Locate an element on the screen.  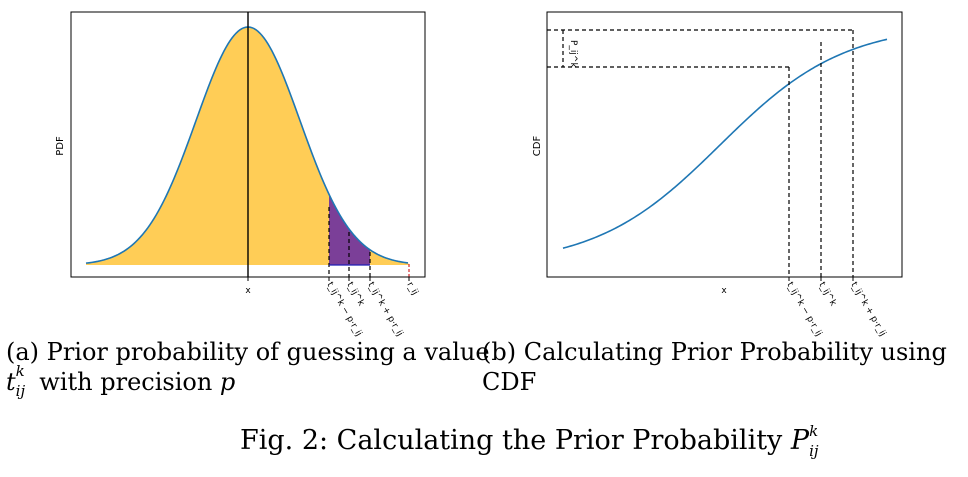
pdf-ylabel: PDF is located at coordinates (60, 146).